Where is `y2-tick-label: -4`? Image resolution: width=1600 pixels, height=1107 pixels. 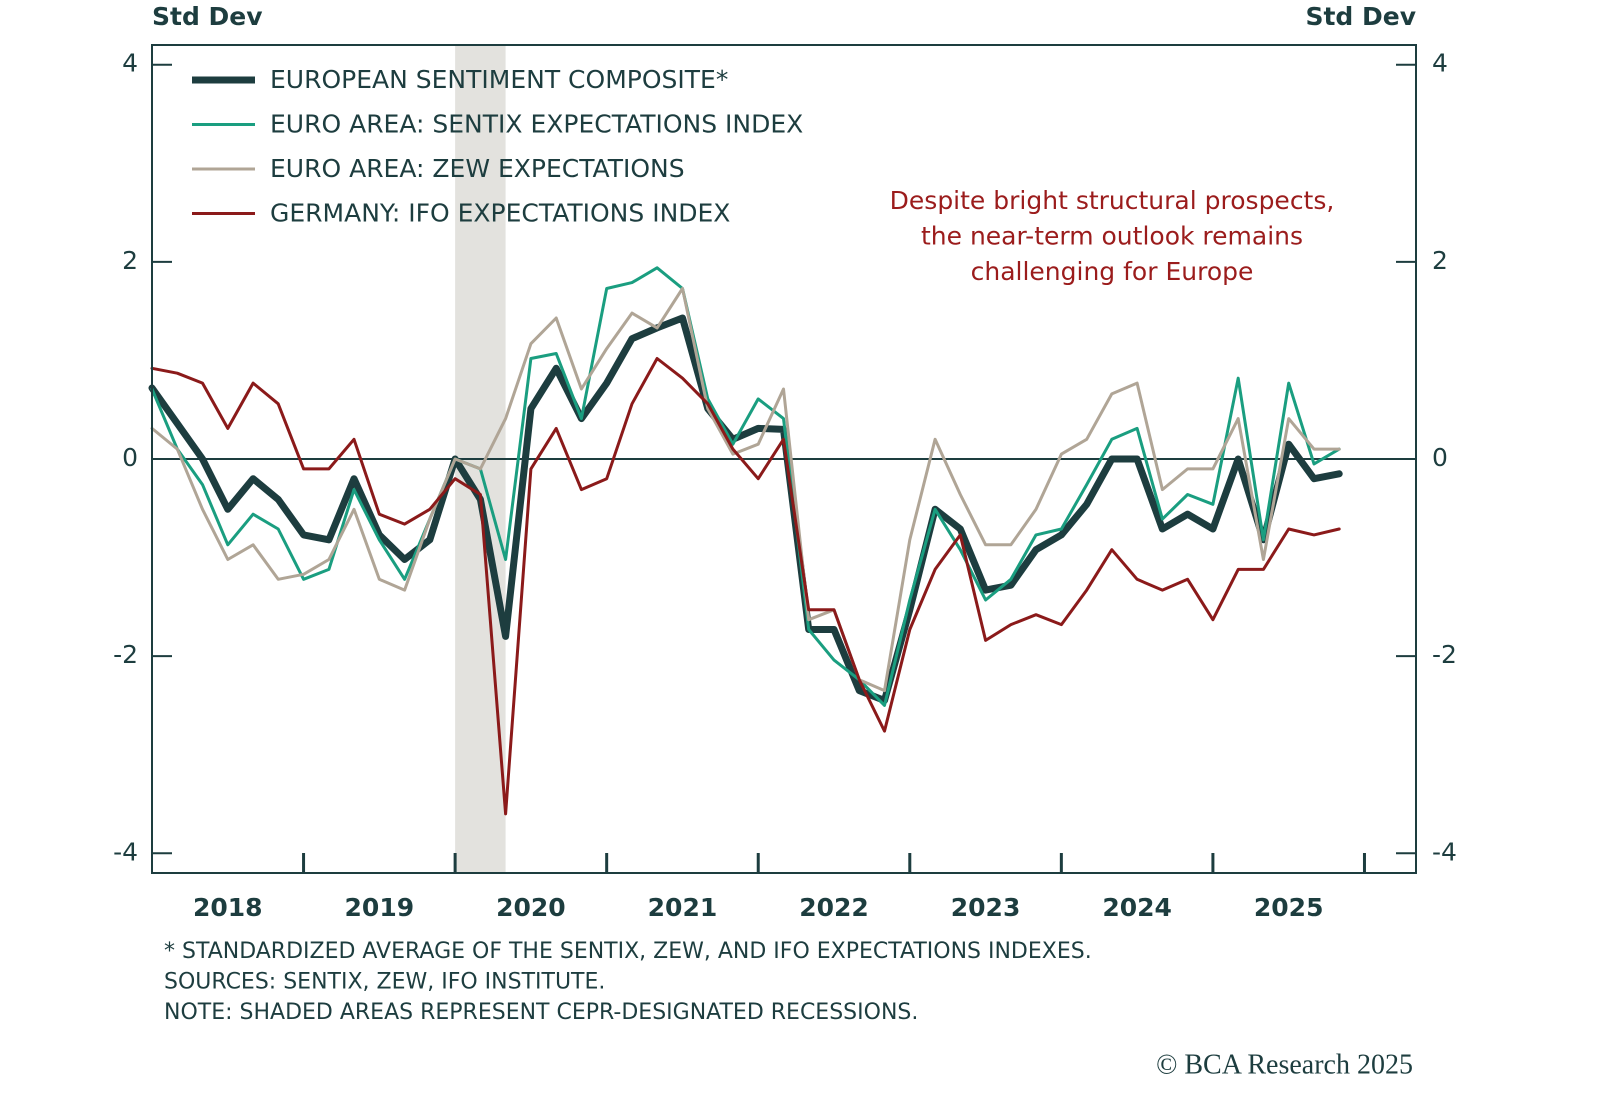
y2-tick-label: -4 is located at coordinates (1444, 851).